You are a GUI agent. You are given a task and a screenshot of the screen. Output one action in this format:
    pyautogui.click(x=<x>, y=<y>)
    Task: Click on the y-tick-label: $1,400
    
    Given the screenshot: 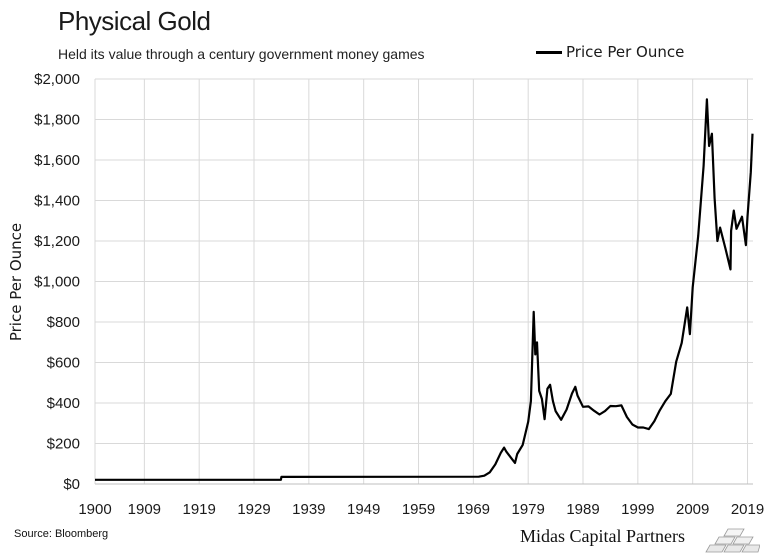 What is the action you would take?
    pyautogui.click(x=57, y=201)
    